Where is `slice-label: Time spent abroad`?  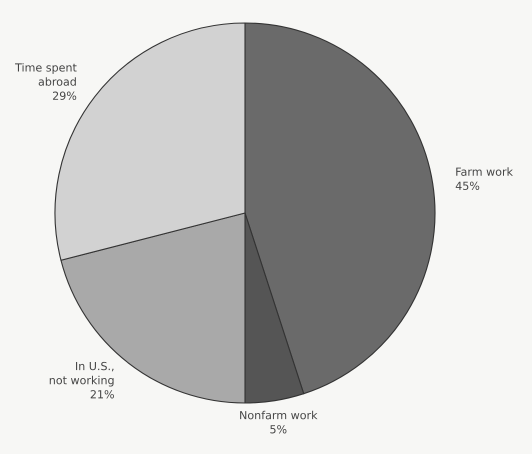
slice-label: Time spent abroad is located at coordinates (46, 74).